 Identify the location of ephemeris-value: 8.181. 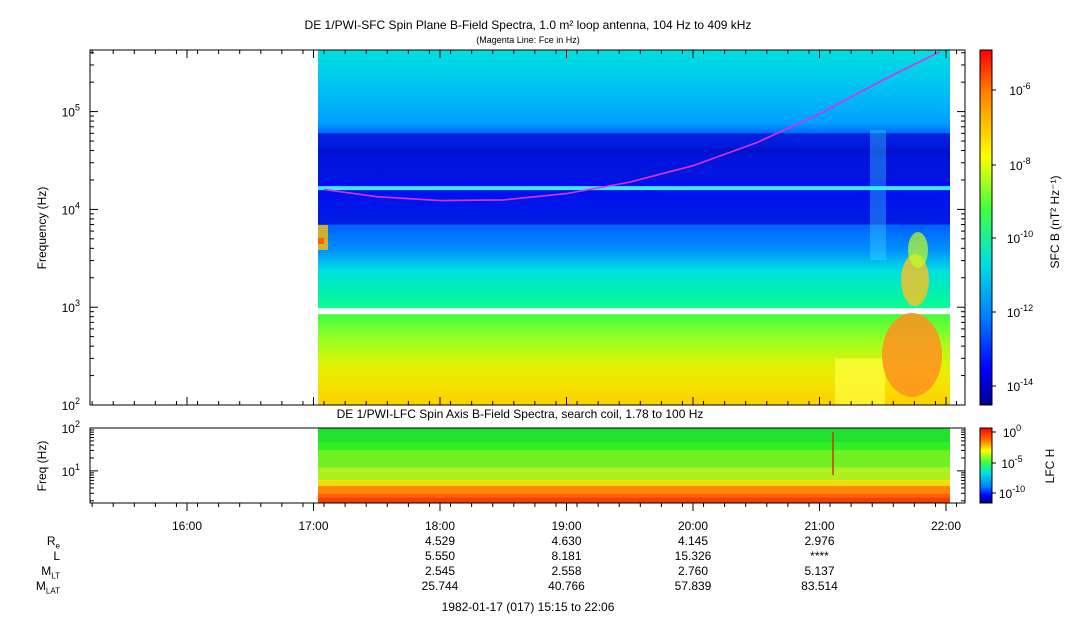
(566, 556).